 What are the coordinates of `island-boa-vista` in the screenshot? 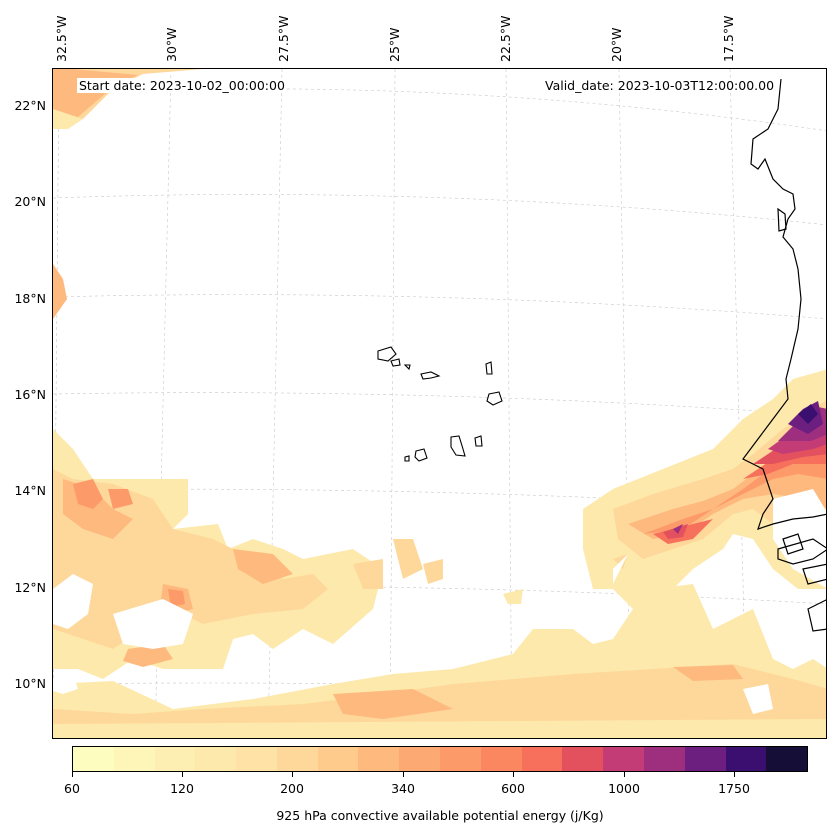 It's located at (494, 398).